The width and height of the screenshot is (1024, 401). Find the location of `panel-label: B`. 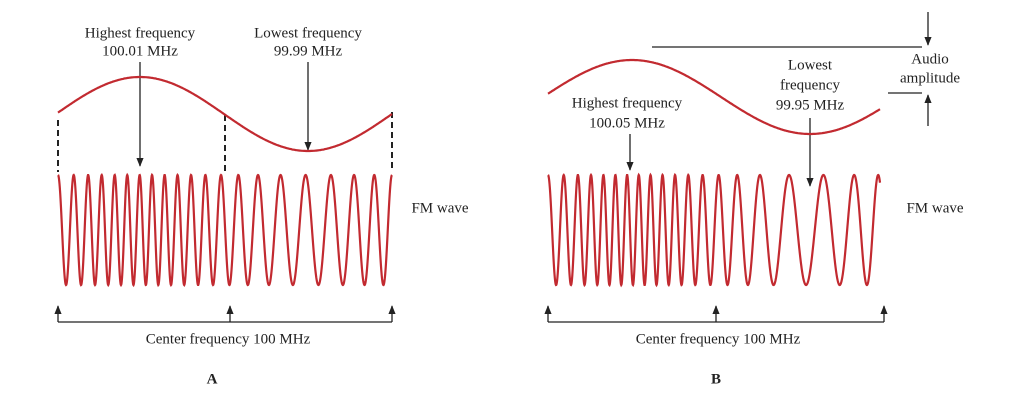

panel-label: B is located at coordinates (716, 379).